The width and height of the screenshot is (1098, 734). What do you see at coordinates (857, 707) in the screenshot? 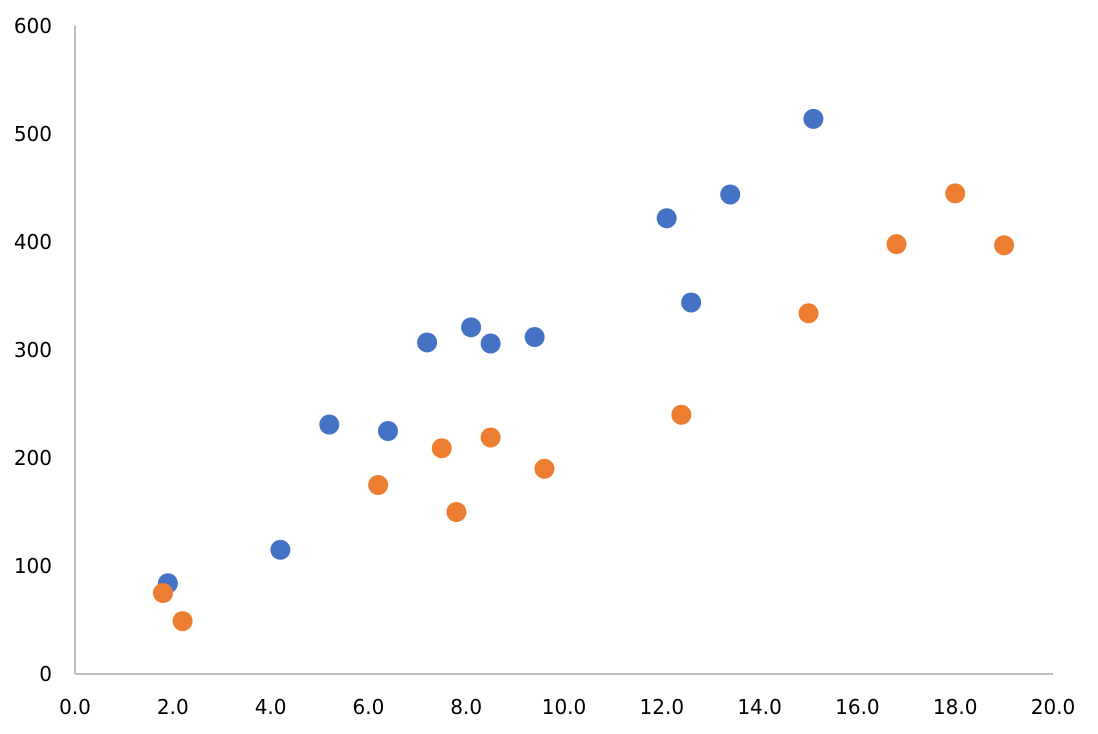
I see `x-tick-label: 16.0` at bounding box center [857, 707].